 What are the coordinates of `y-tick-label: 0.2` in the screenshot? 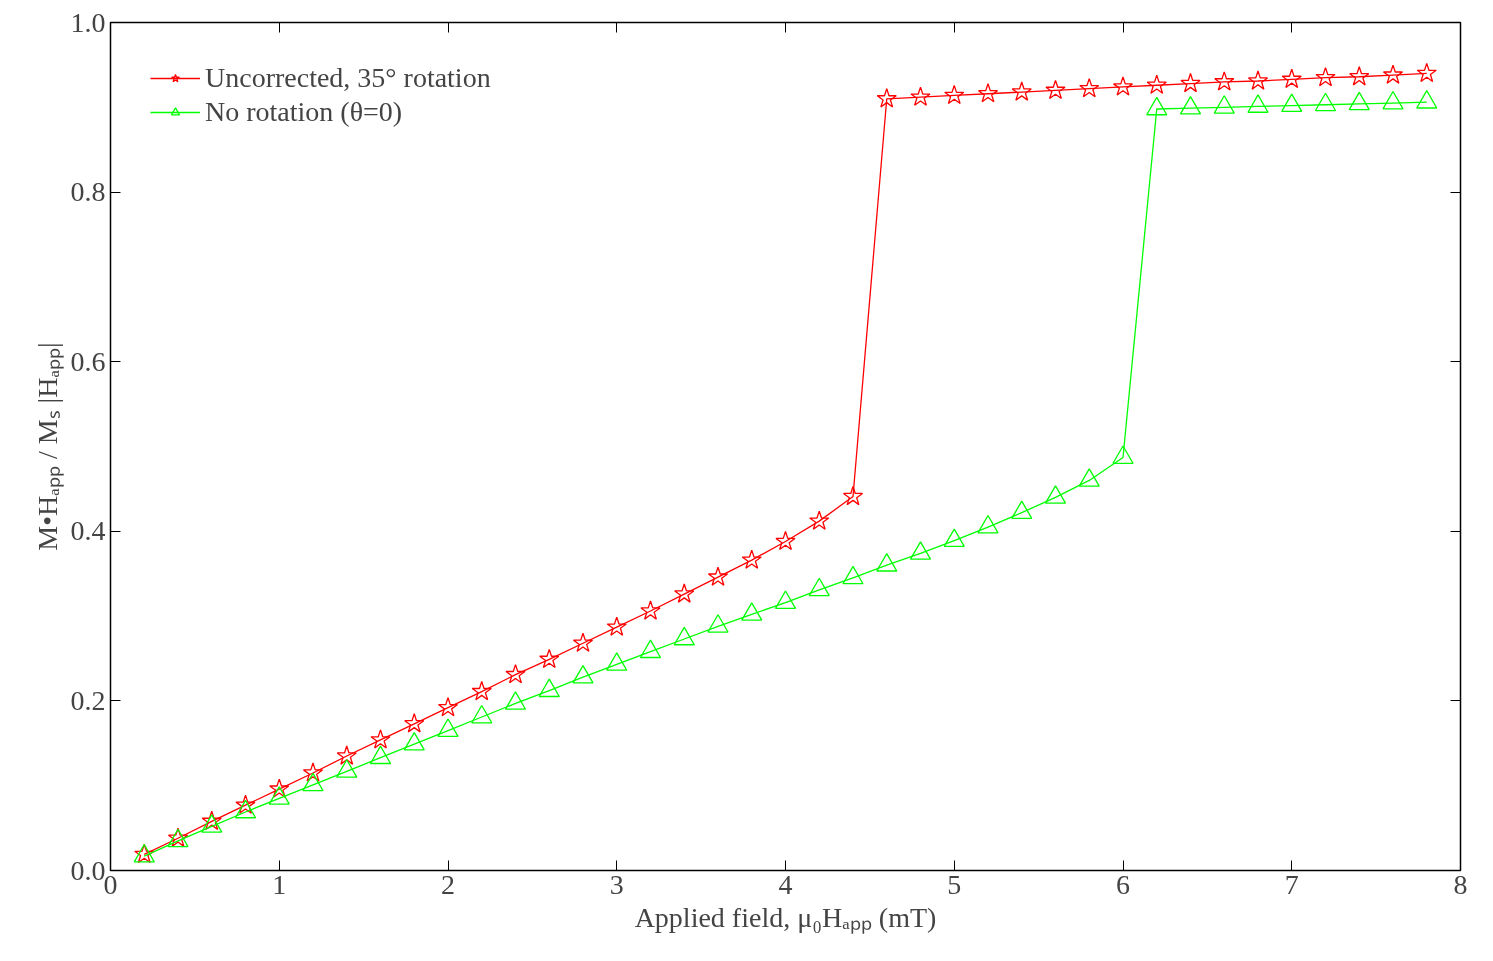 It's located at (88, 700).